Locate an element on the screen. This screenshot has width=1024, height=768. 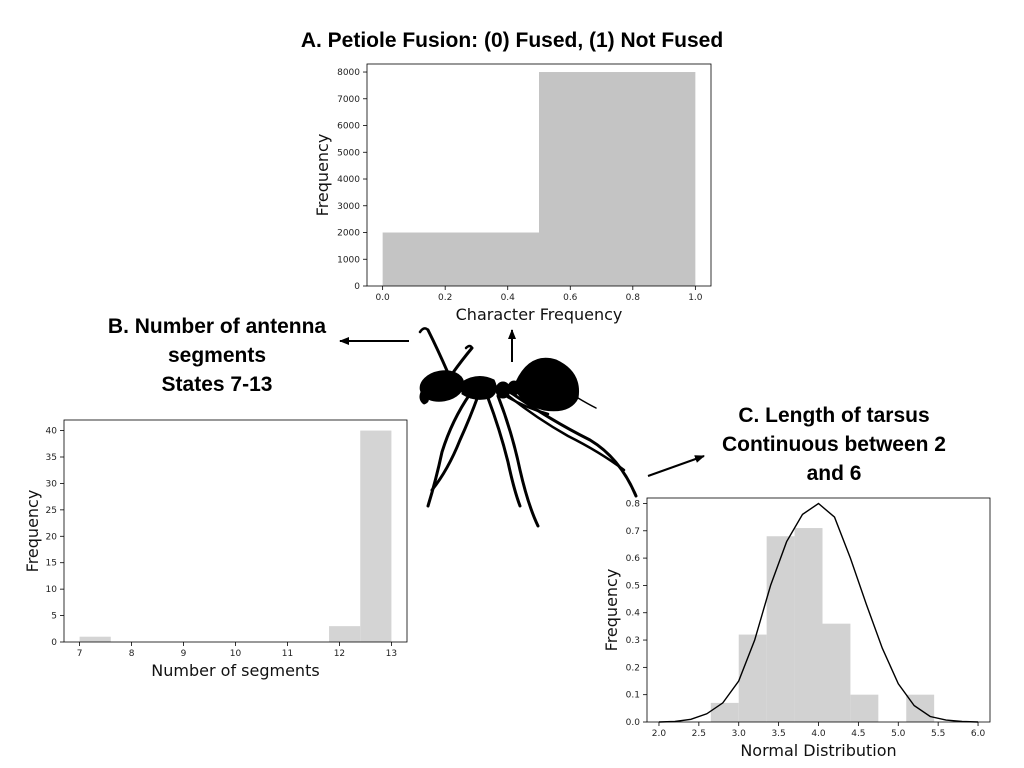
x-tick-label: 5.5 is located at coordinates (938, 734).